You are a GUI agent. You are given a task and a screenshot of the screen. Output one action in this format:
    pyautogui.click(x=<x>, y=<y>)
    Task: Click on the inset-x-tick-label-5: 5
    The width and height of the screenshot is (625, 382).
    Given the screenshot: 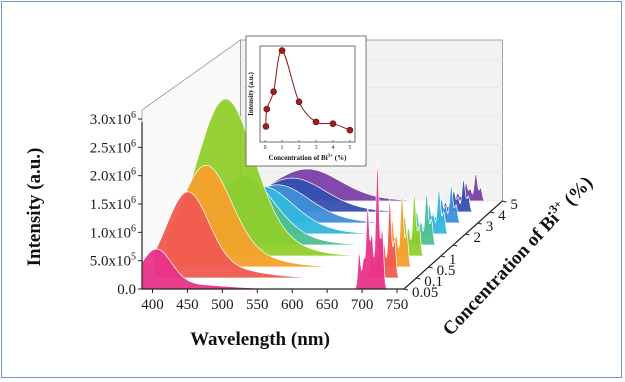 What is the action you would take?
    pyautogui.click(x=349, y=148)
    